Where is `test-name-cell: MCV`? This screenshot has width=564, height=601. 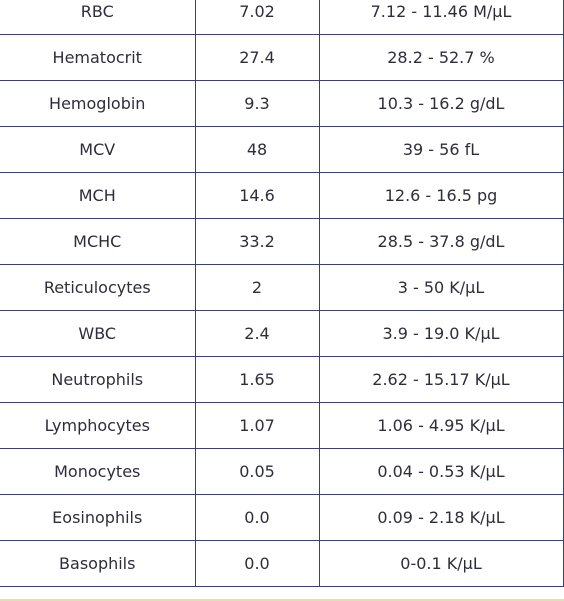
test-name-cell: MCV is located at coordinates (98, 149).